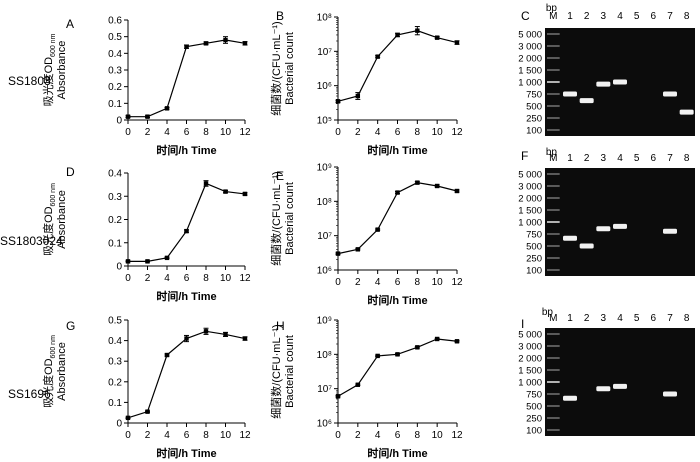 The height and width of the screenshot is (462, 700). What do you see at coordinates (48, 383) in the screenshot?
I see `y-axis-label-main: 吸光度OD` at bounding box center [48, 383].